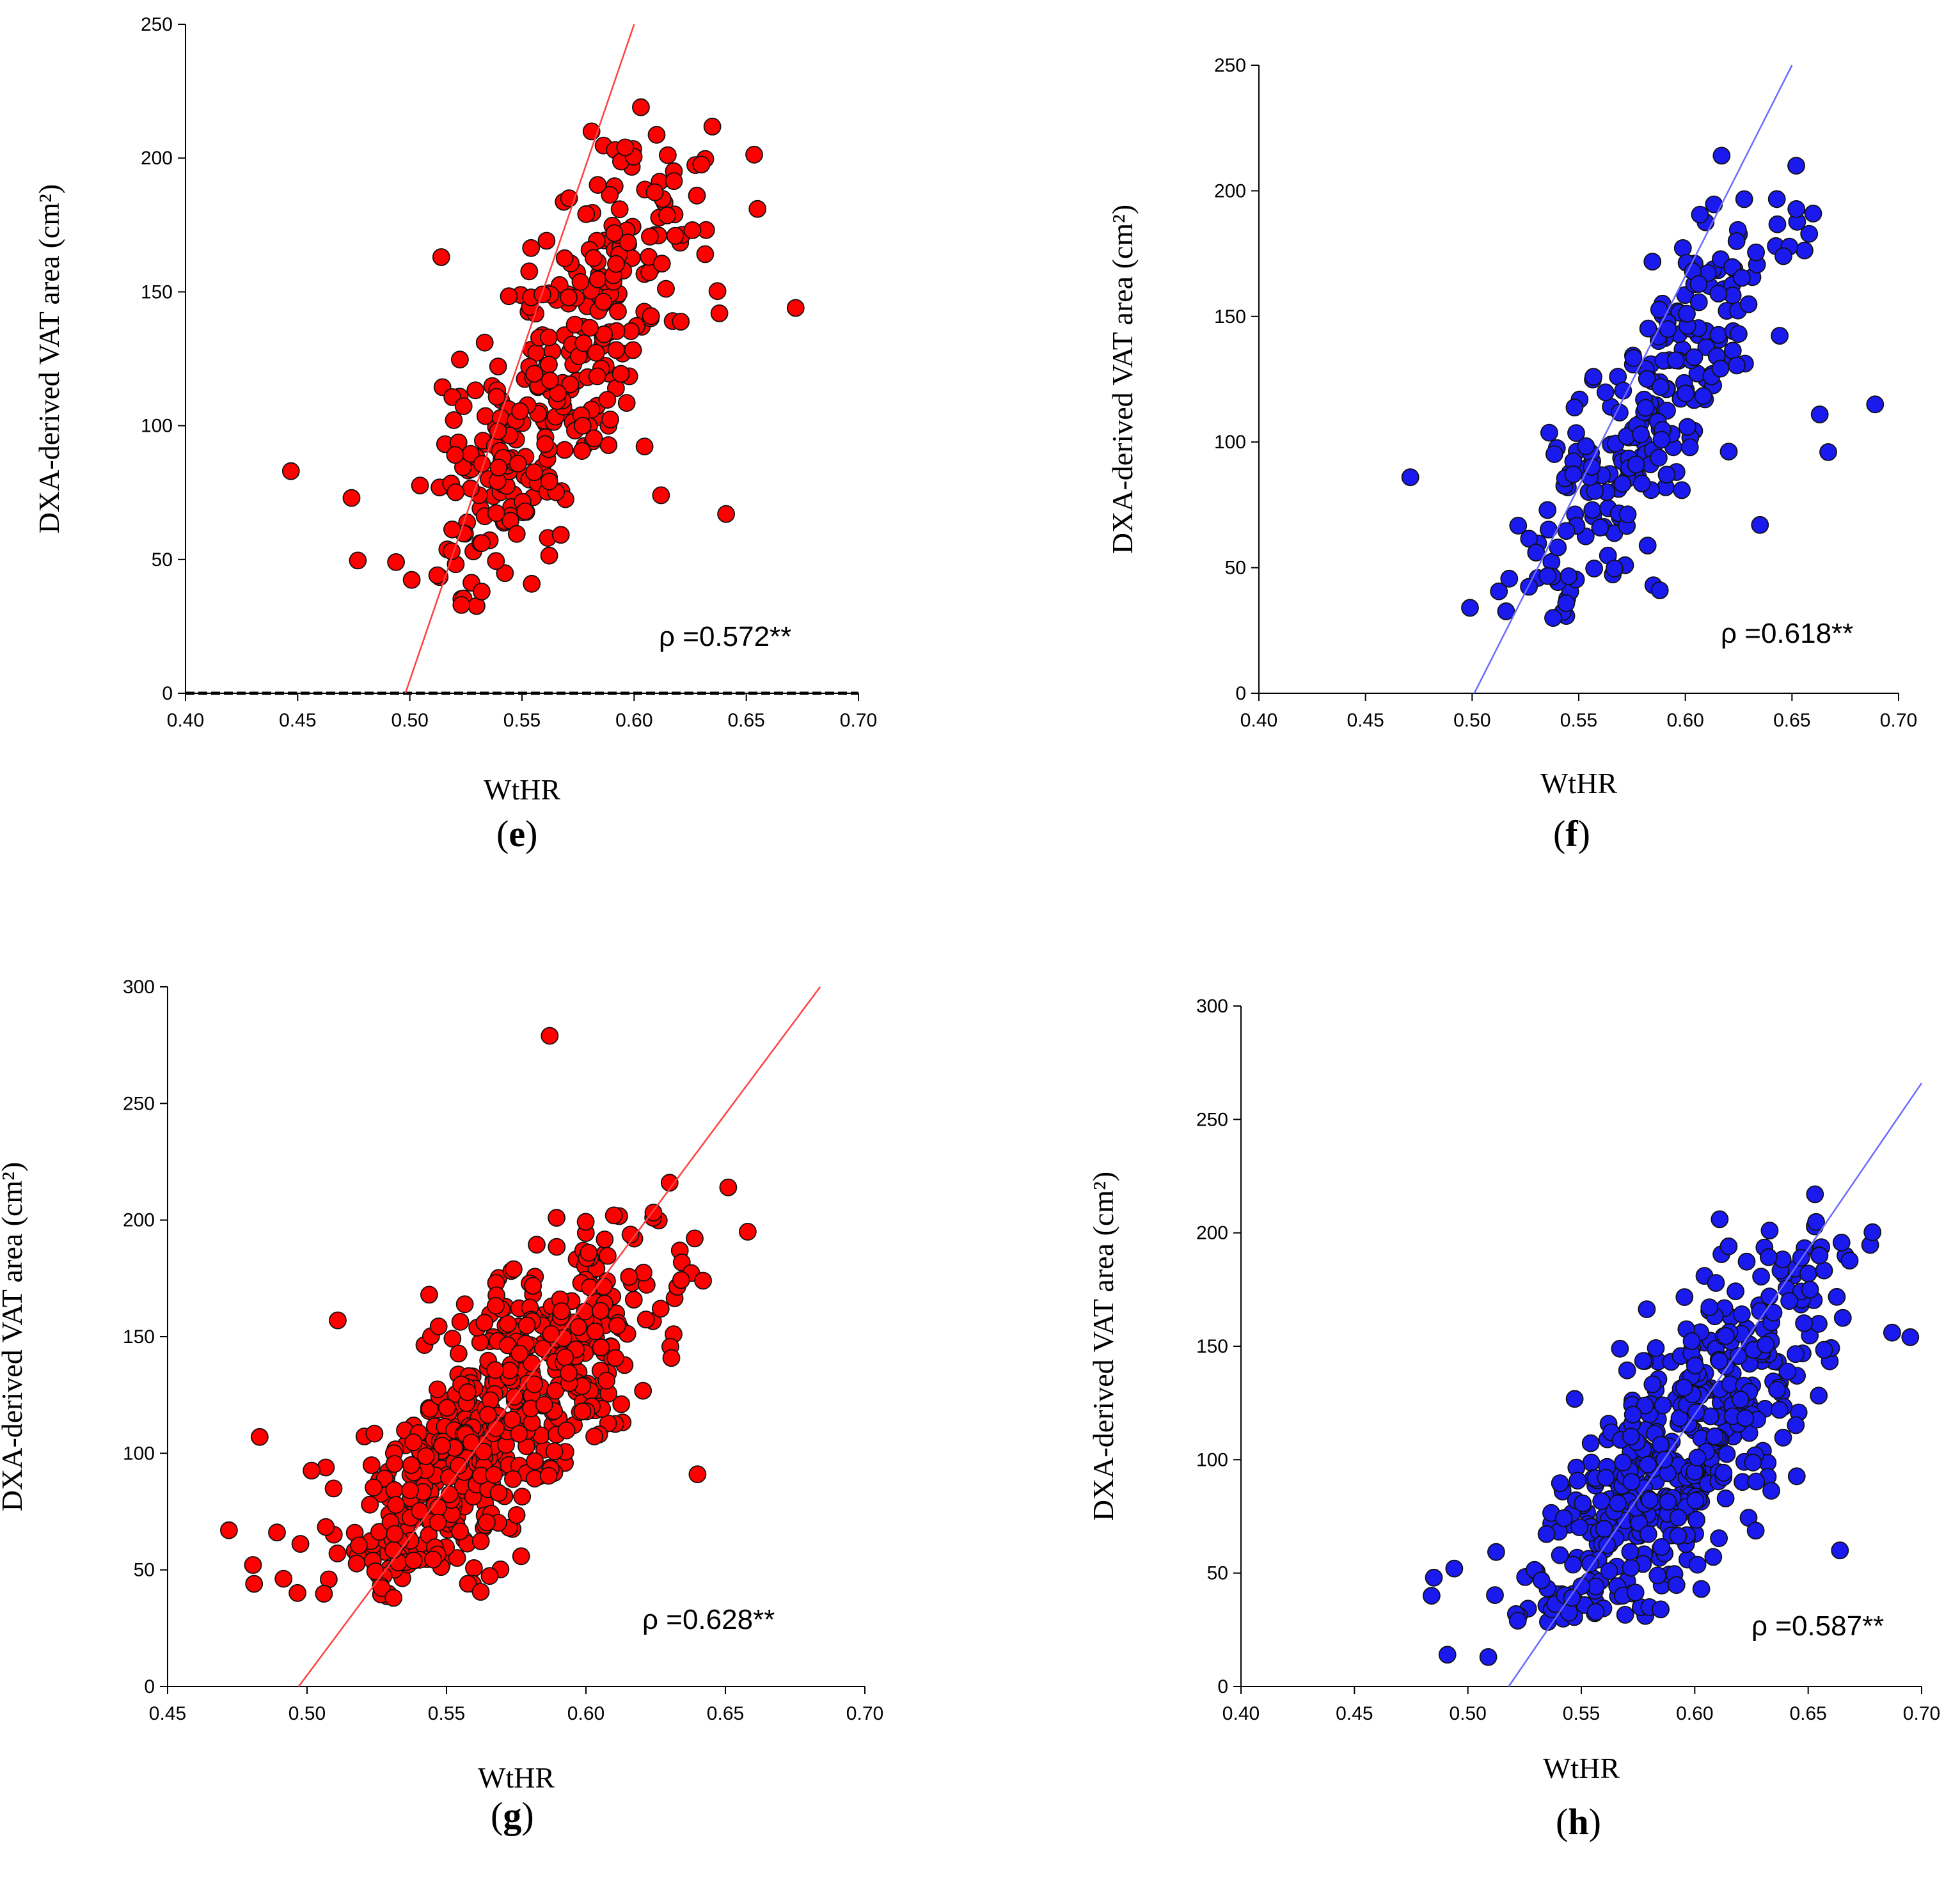 Image resolution: width=1960 pixels, height=1879 pixels. What do you see at coordinates (522, 720) in the screenshot?
I see `x-tick-label: 0.55` at bounding box center [522, 720].